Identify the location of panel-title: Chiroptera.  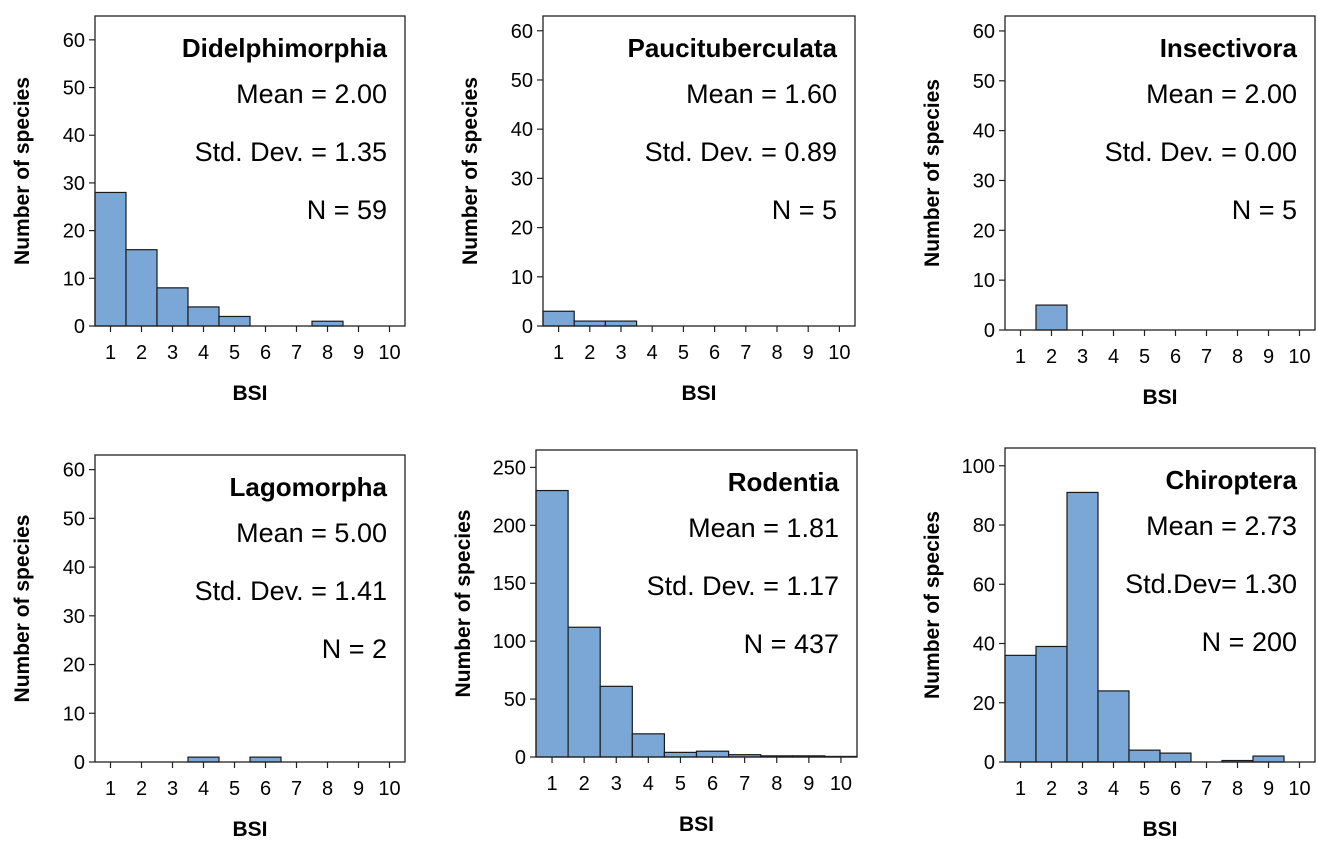
(1232, 480).